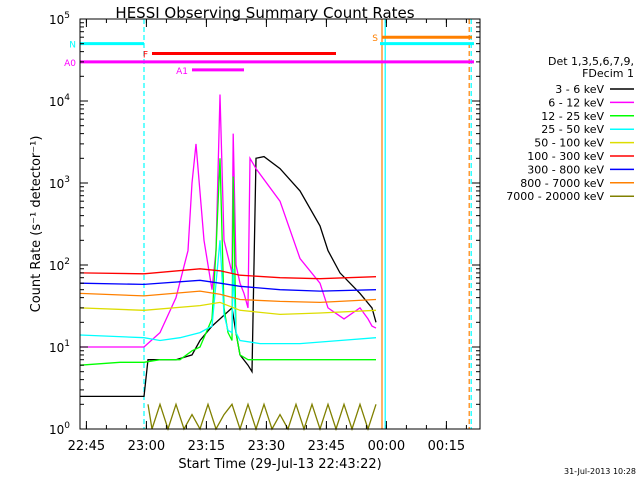 The image size is (640, 480). I want to click on legend-header: Det 1,3,5,6,7,9,, so click(591, 61).